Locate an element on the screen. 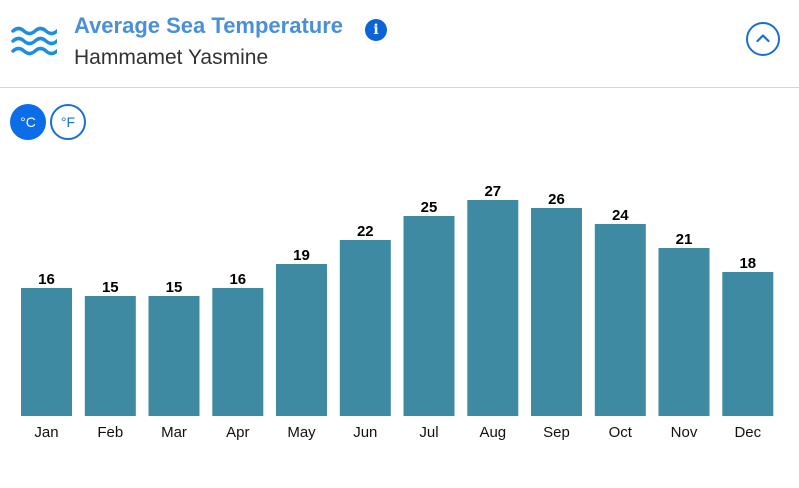 This screenshot has width=799, height=488. data-label-mar: 15 is located at coordinates (174, 287).